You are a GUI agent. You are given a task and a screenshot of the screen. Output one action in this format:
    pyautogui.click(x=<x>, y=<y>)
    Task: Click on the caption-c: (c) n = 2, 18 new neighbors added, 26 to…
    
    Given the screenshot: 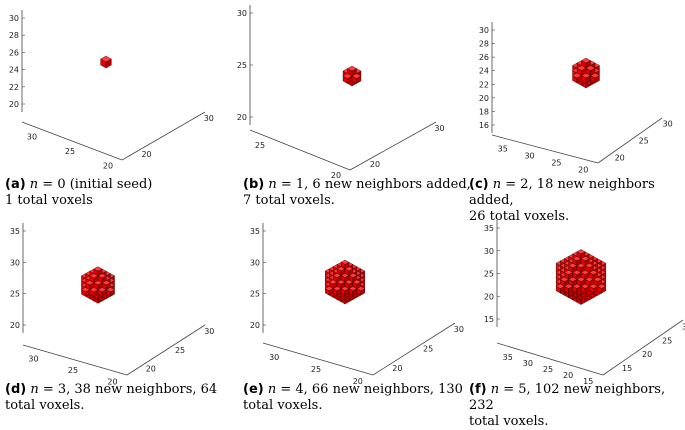 What is the action you would take?
    pyautogui.click(x=577, y=201)
    